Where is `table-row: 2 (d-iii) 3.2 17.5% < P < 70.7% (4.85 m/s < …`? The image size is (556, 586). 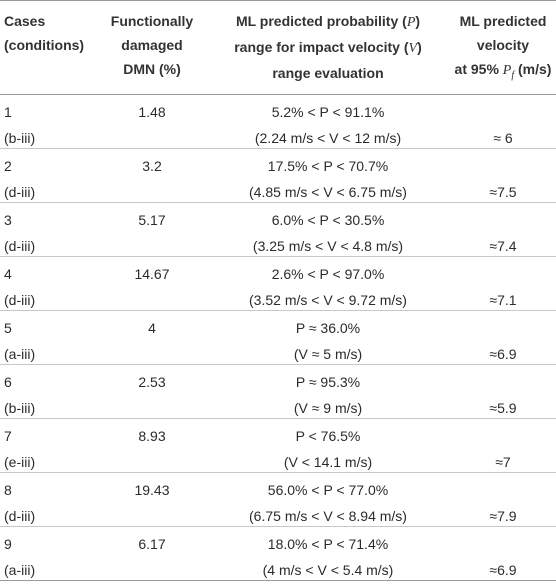
table-row: 2 (d-iii) 3.2 17.5% < P < 70.7% (4.85 m/s < … is located at coordinates (278, 176).